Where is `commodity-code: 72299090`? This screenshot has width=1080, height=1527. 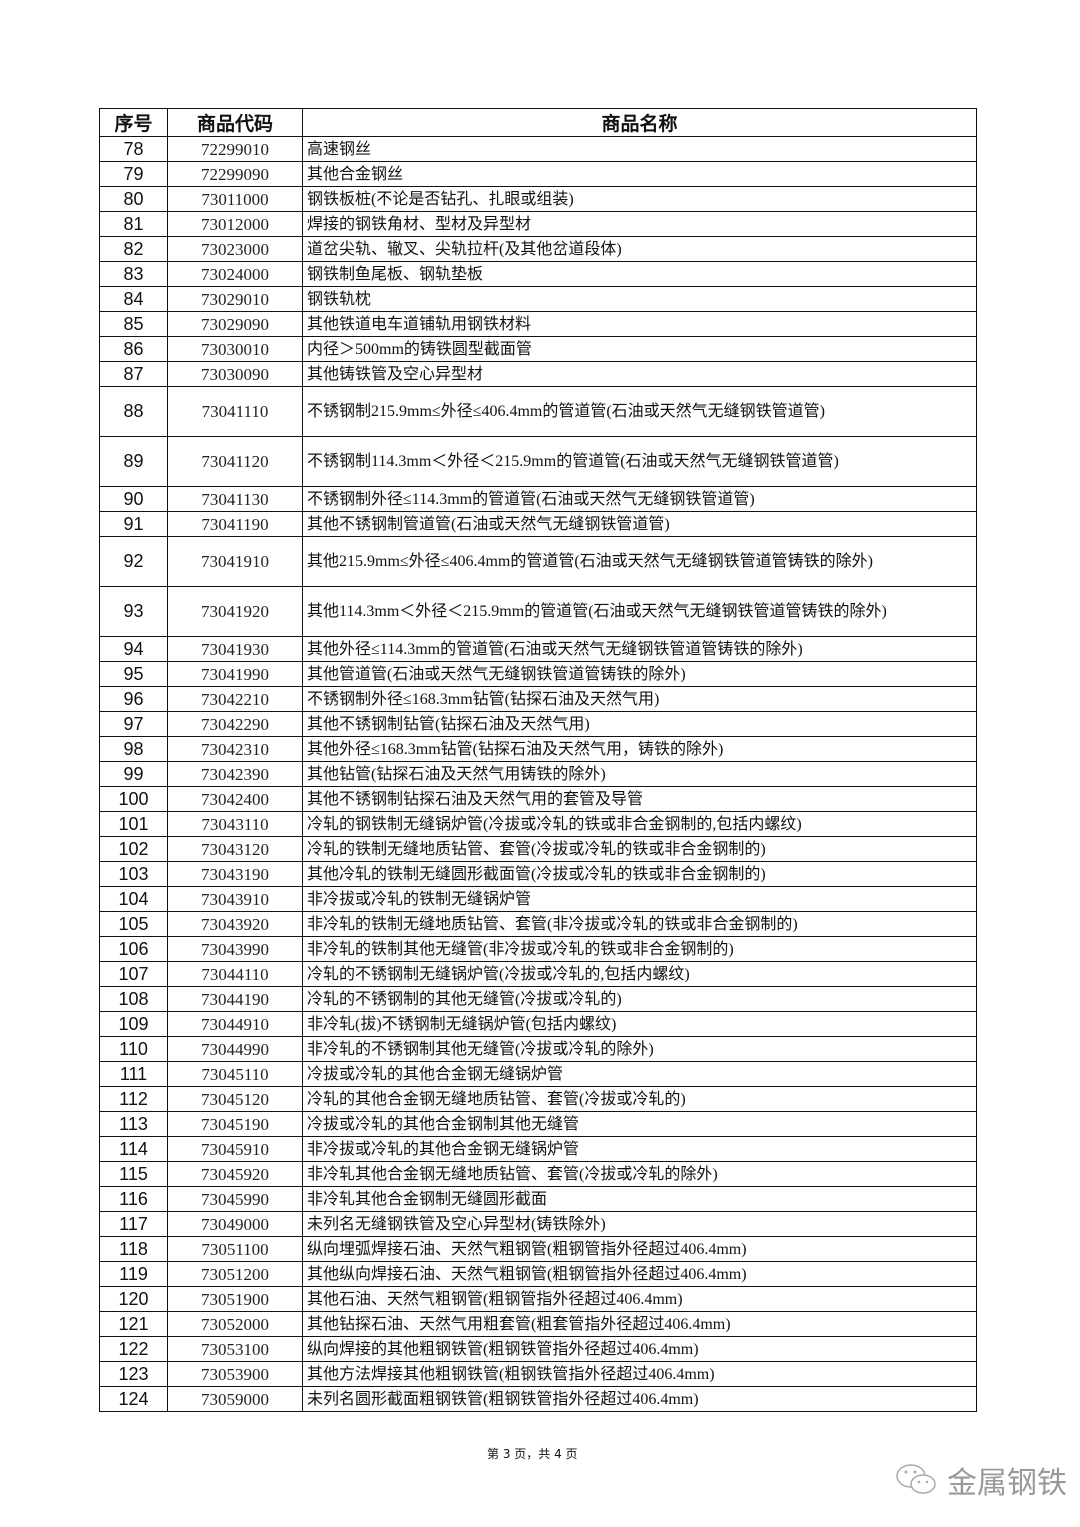 commodity-code: 72299090 is located at coordinates (235, 174).